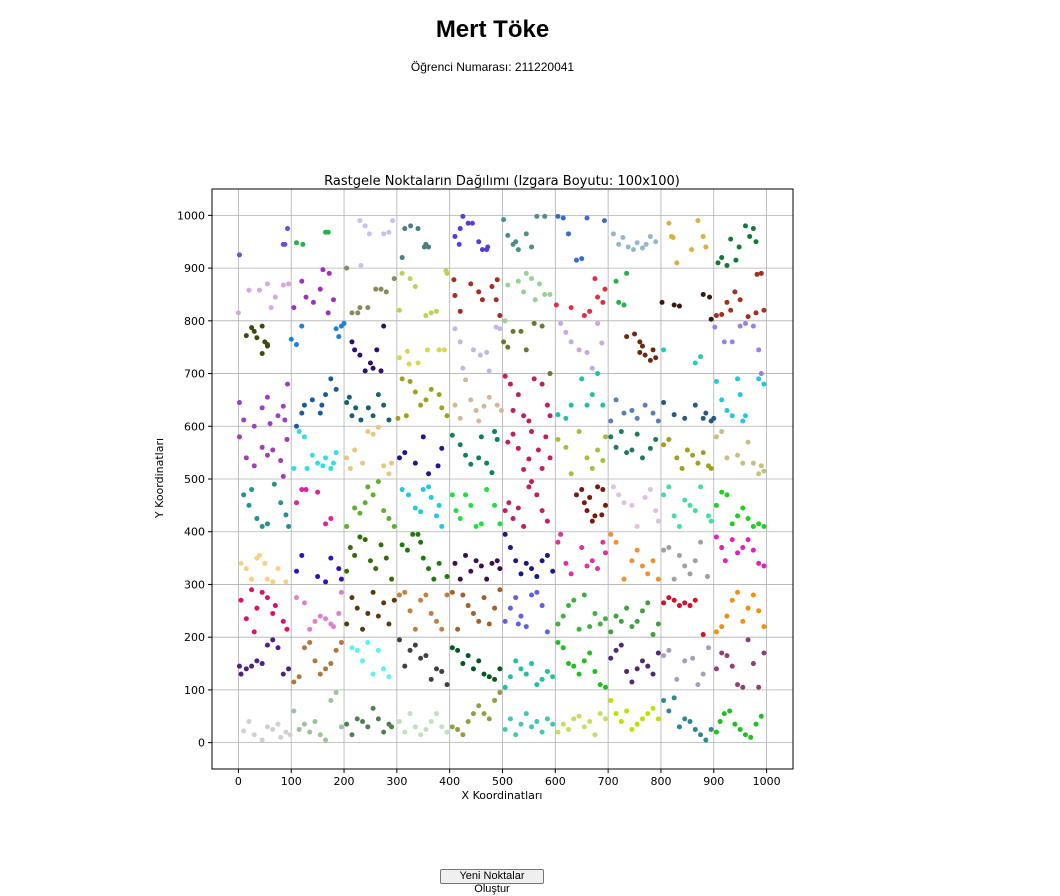 This screenshot has height=896, width=1060. What do you see at coordinates (608, 781) in the screenshot?
I see `x-tick-label: 700` at bounding box center [608, 781].